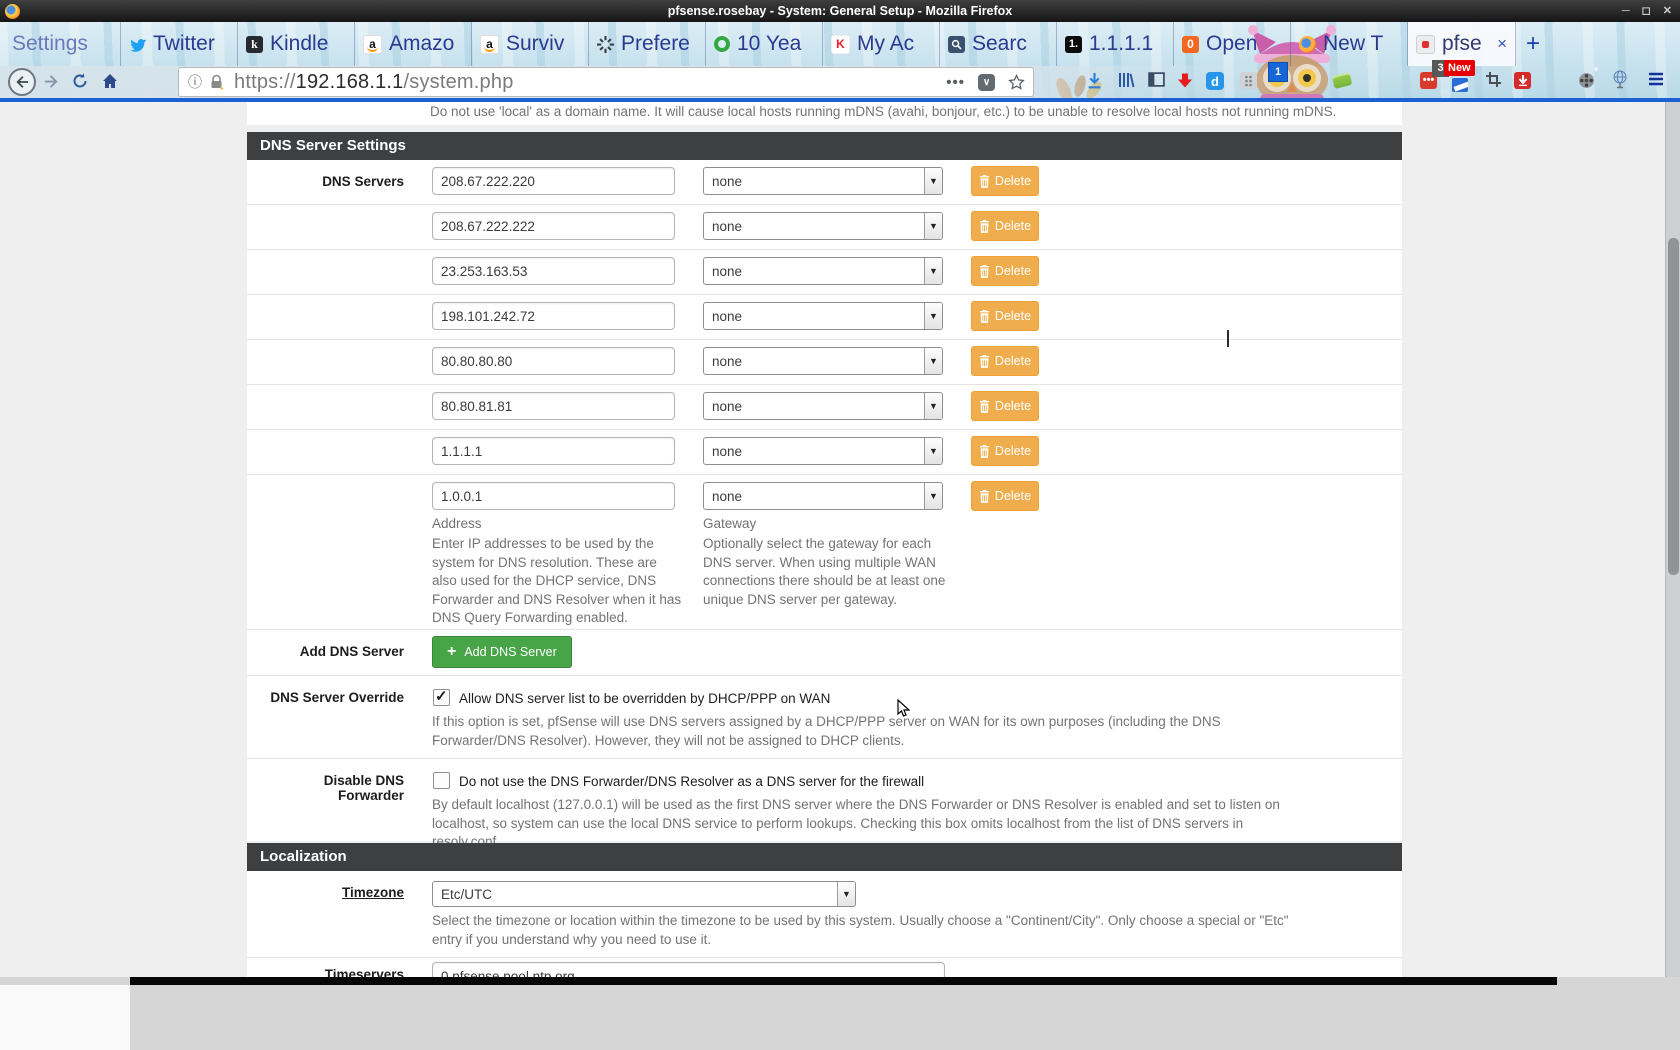 This screenshot has width=1680, height=1050. I want to click on green-ring-icon, so click(722, 44).